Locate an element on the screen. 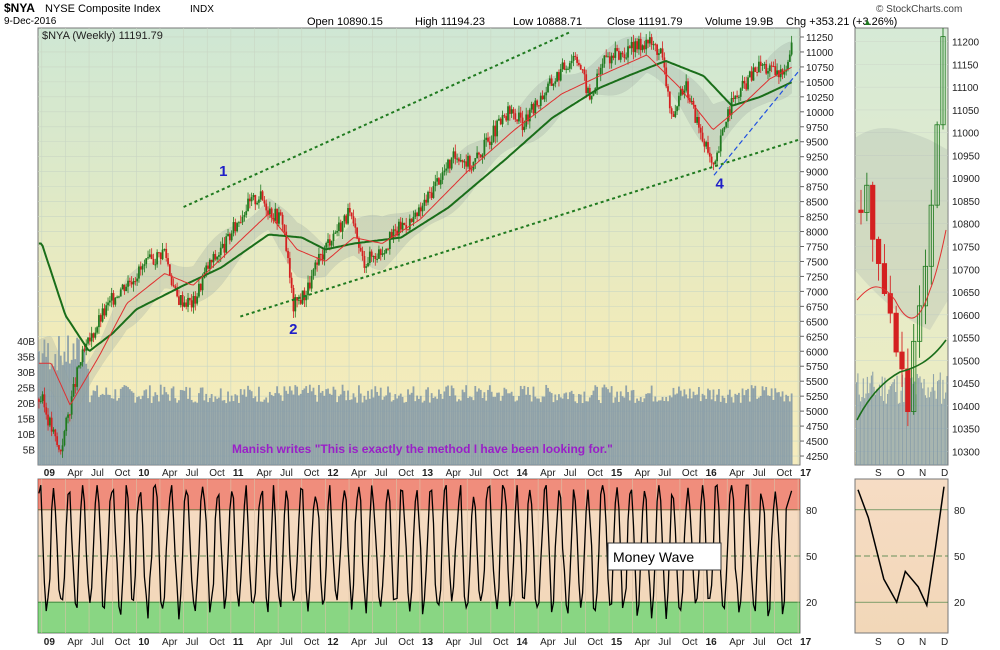 The height and width of the screenshot is (650, 1000). zoom-time-tick-label: N is located at coordinates (922, 473).